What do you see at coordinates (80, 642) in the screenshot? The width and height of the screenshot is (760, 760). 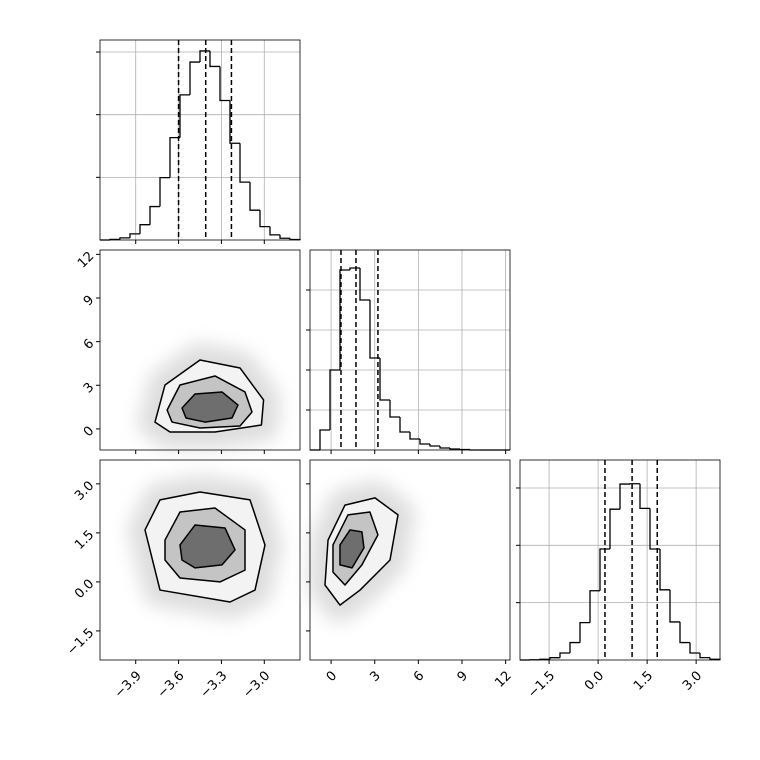 I see `y-tick-label: −1.5` at bounding box center [80, 642].